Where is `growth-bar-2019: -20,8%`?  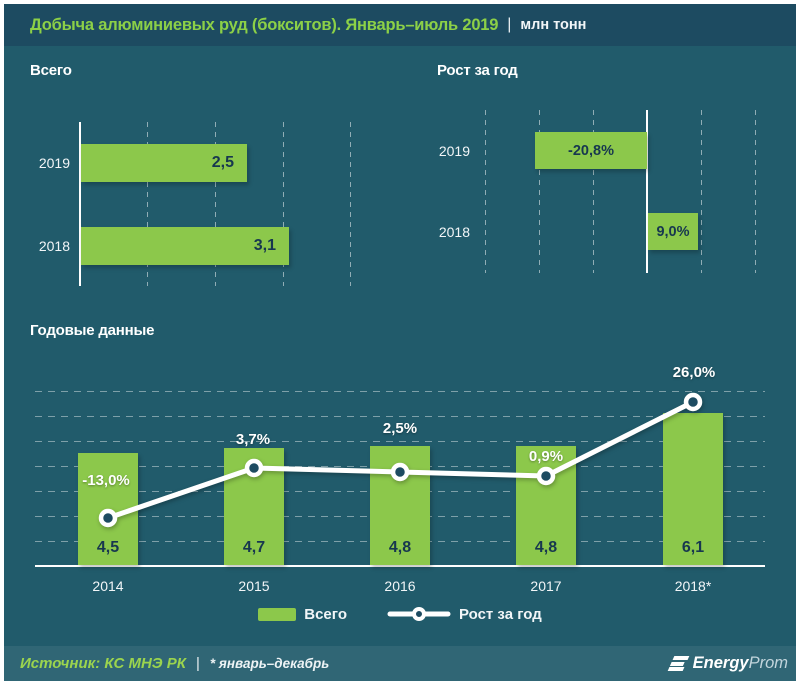 growth-bar-2019: -20,8% is located at coordinates (591, 150).